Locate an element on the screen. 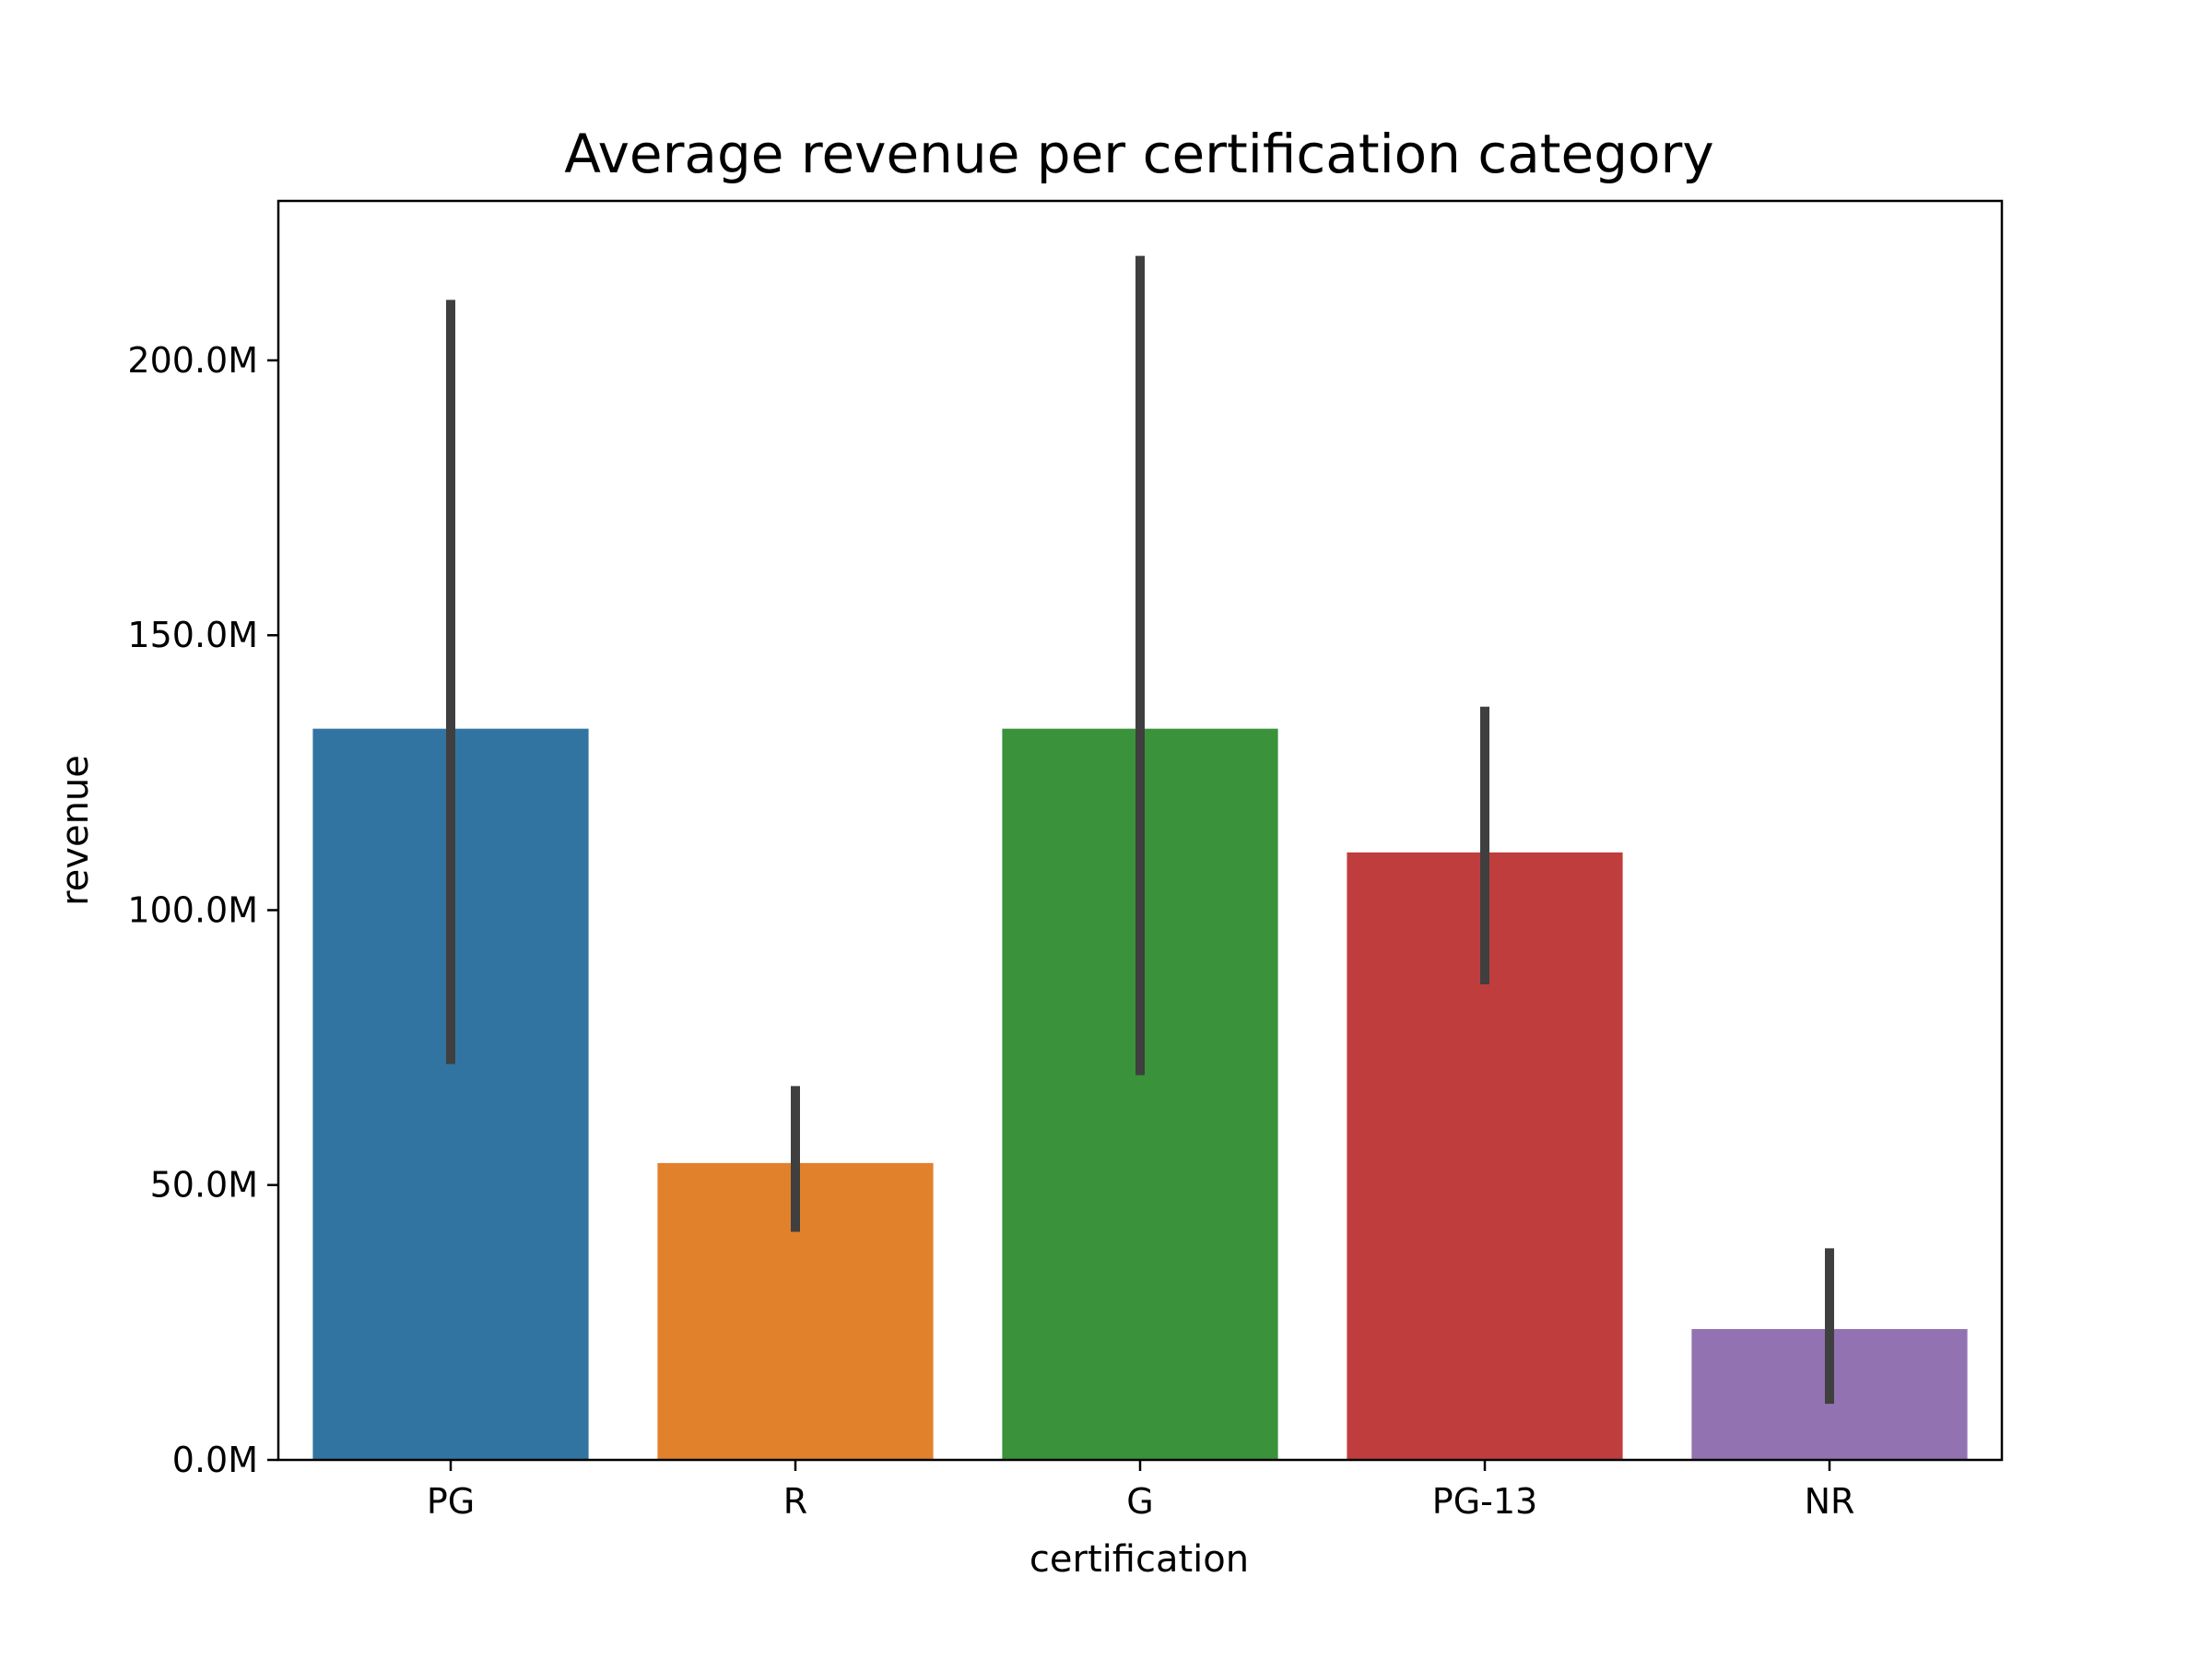 The image size is (2212, 1659). x-tick-label-nr: NR is located at coordinates (1830, 1501).